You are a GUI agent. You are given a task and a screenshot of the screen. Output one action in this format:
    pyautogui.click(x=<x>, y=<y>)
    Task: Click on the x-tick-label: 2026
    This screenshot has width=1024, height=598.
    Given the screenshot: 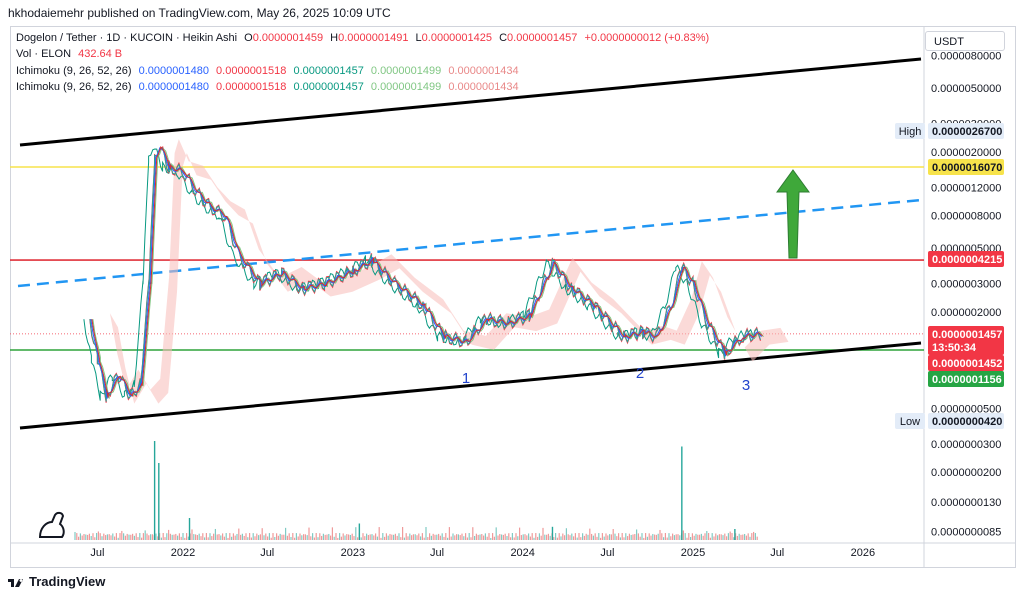 What is the action you would take?
    pyautogui.click(x=863, y=553)
    